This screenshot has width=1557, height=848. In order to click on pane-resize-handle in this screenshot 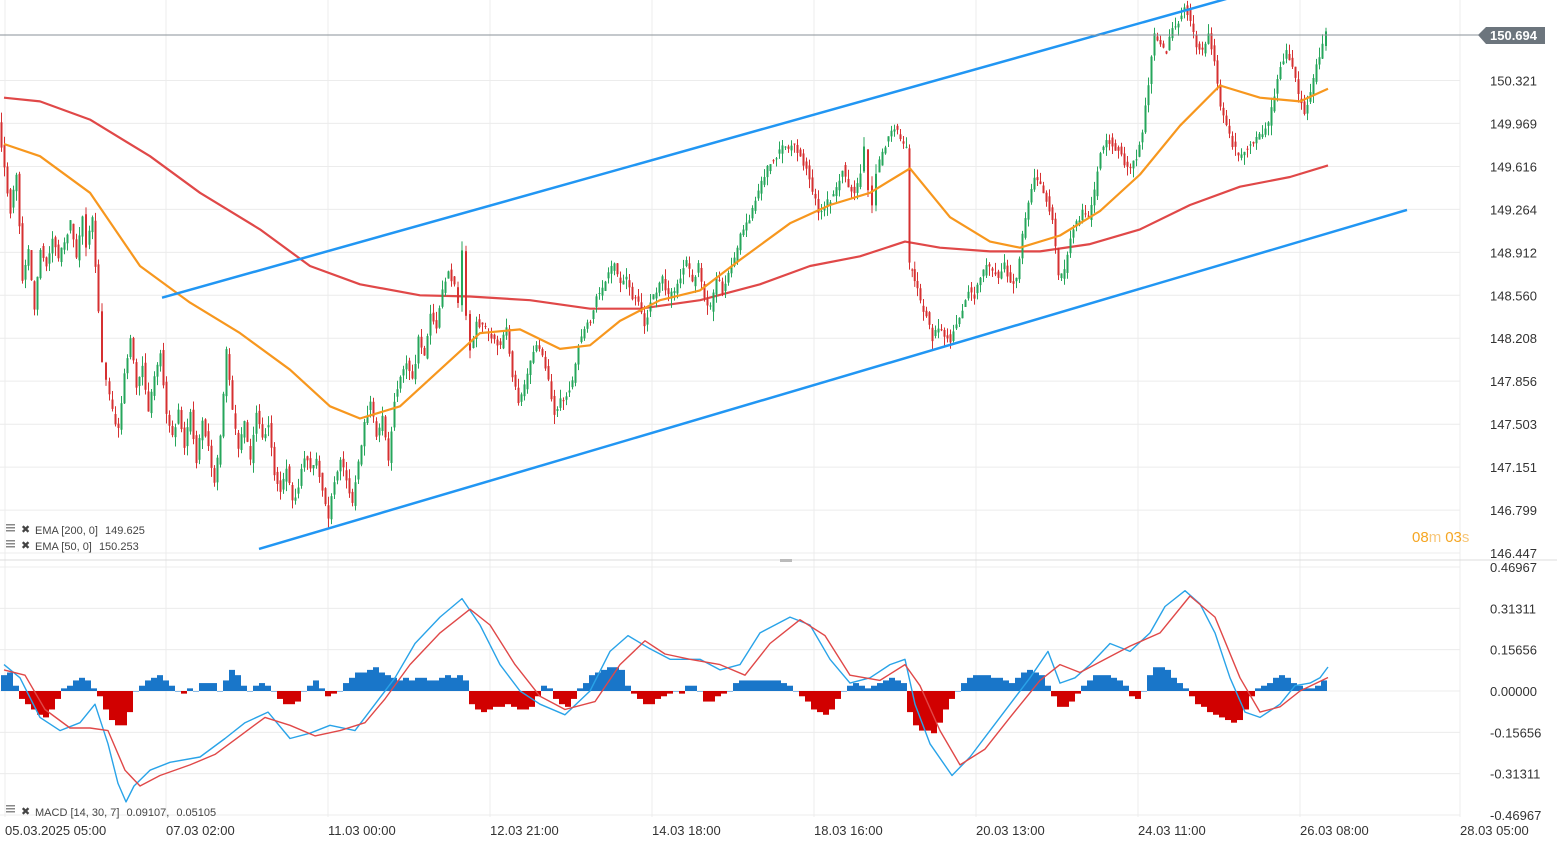, I will do `click(786, 560)`.